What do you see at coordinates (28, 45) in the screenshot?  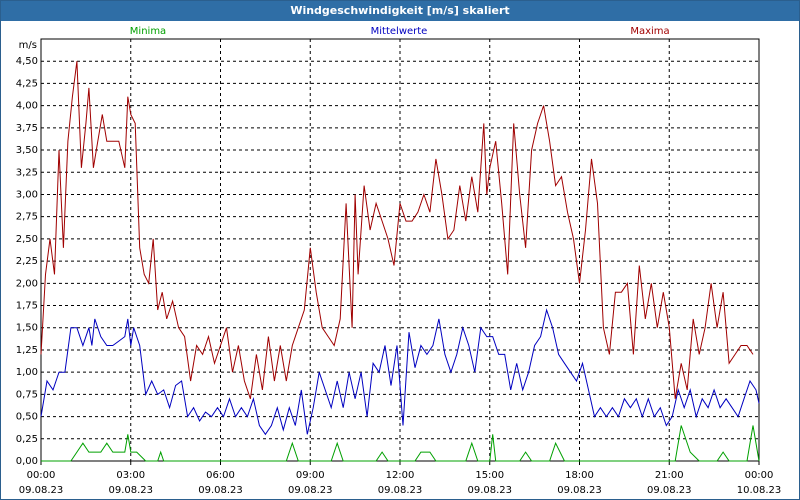 I see `y-axis-label: m/s` at bounding box center [28, 45].